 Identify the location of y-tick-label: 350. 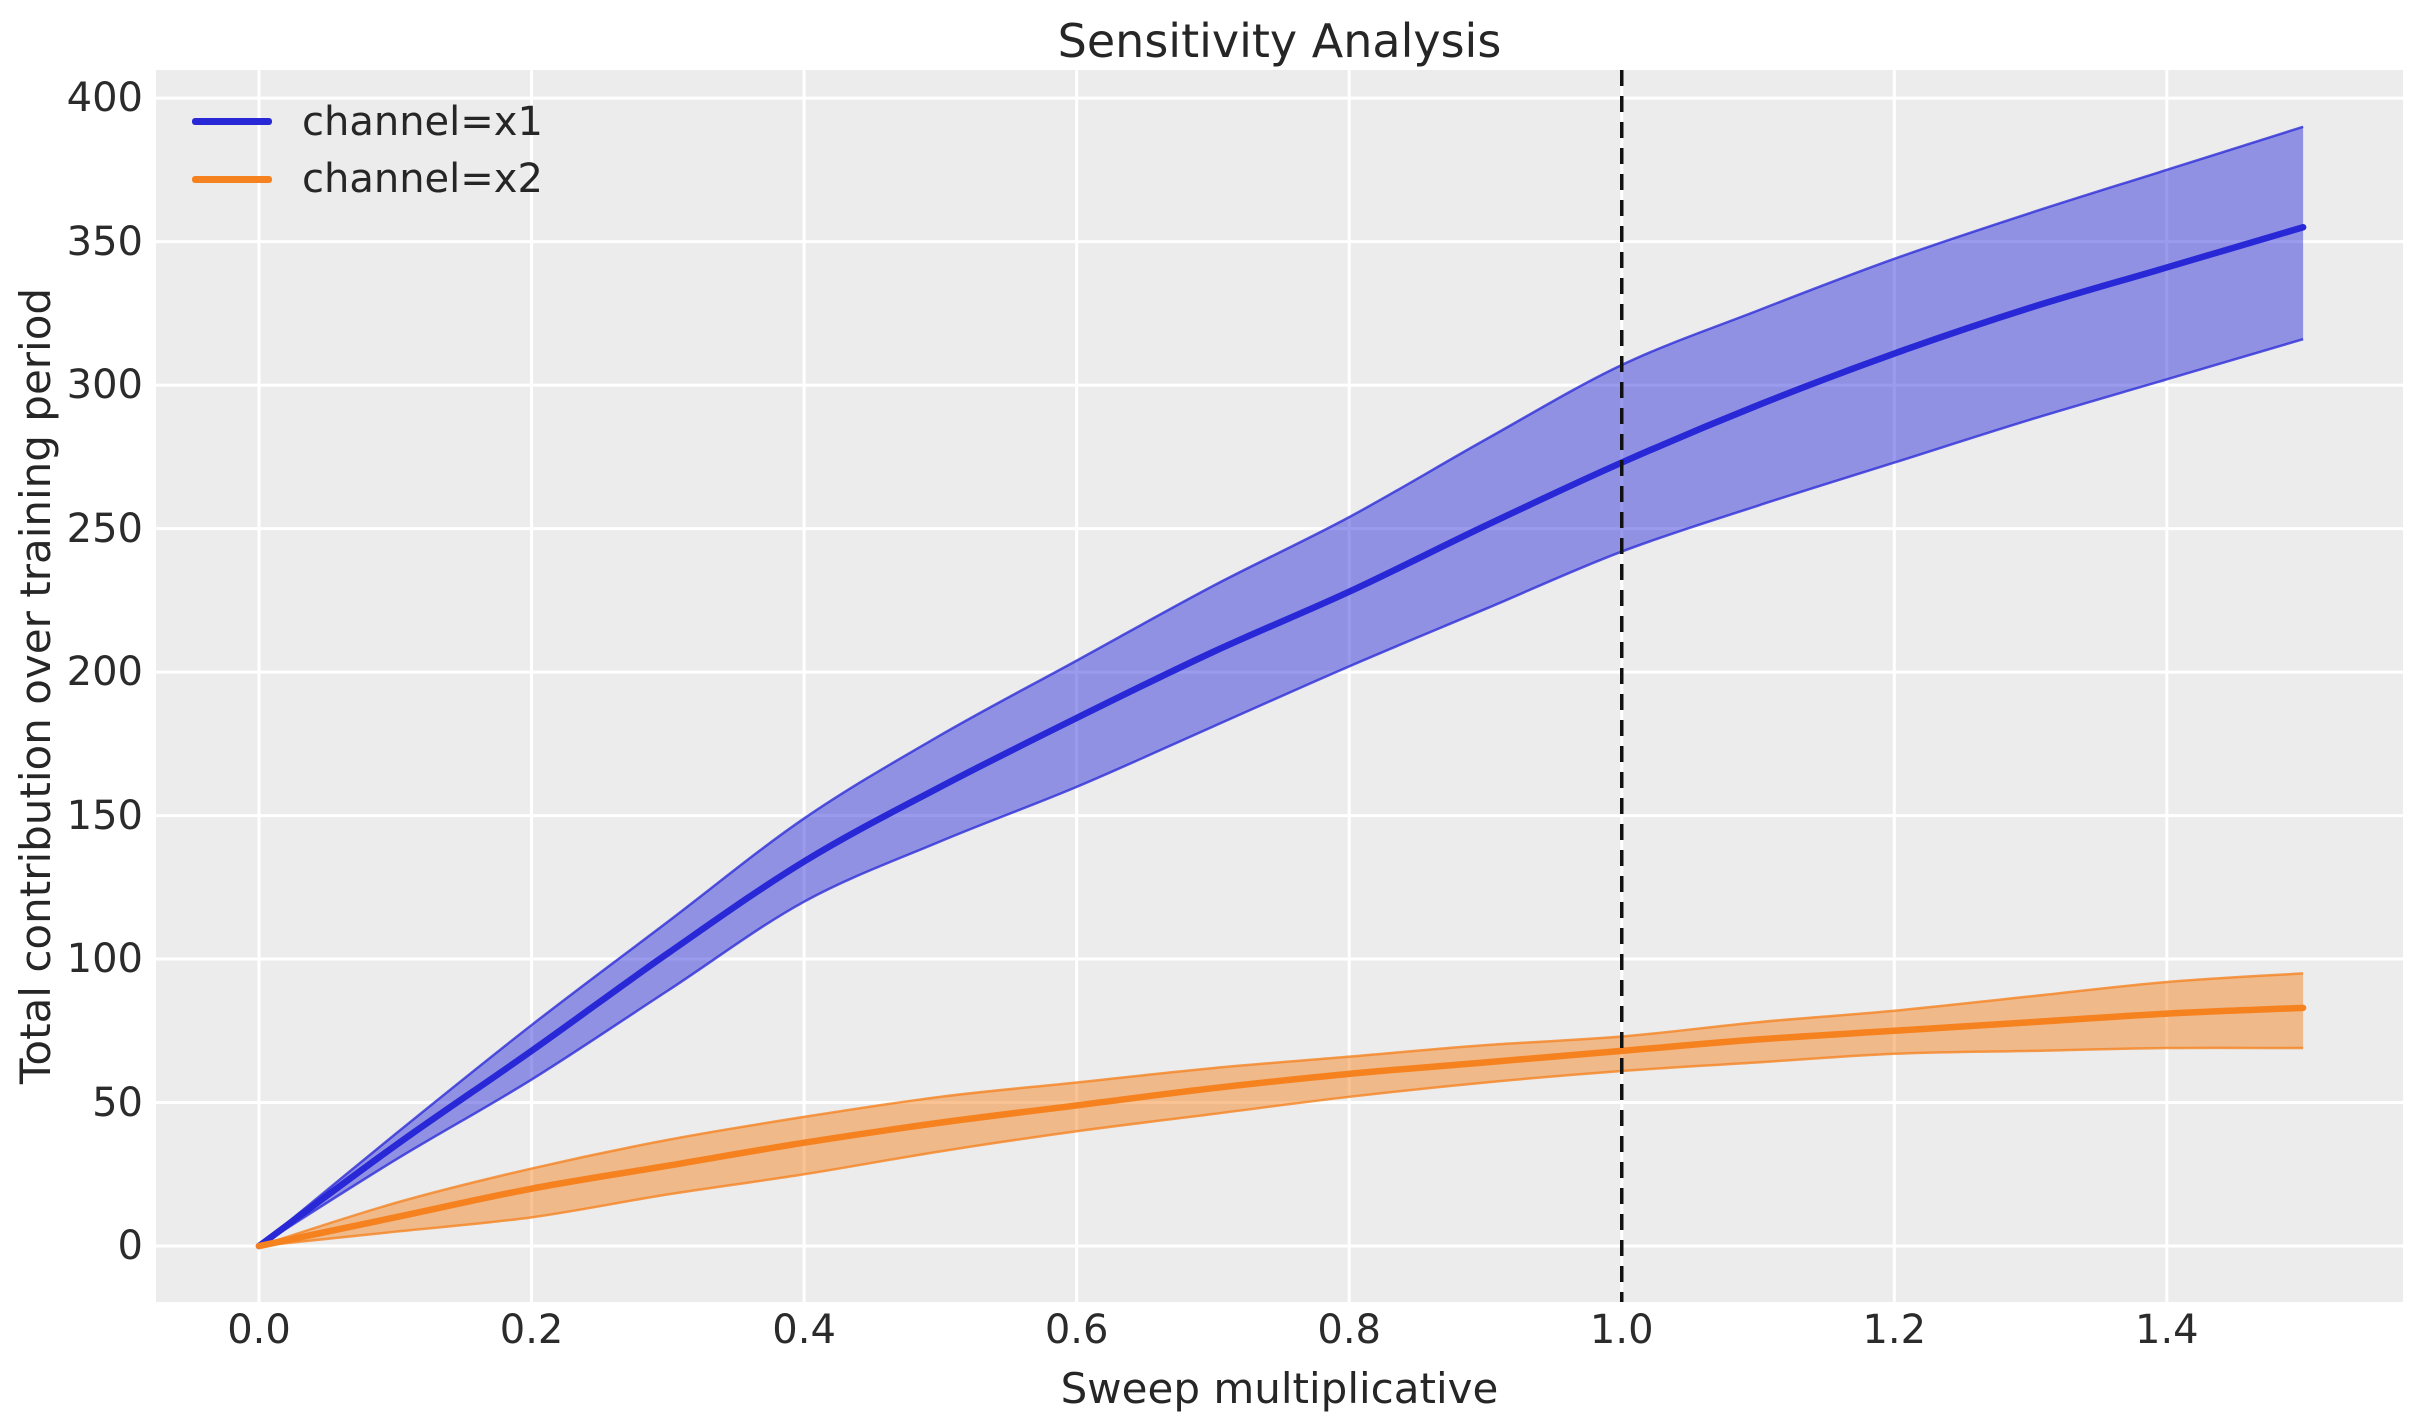
(104, 241).